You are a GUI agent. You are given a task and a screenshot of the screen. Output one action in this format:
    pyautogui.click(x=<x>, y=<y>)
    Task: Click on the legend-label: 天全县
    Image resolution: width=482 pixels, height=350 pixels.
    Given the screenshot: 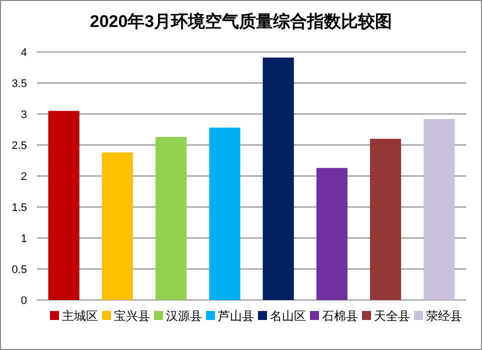 What is the action you would take?
    pyautogui.click(x=392, y=316)
    